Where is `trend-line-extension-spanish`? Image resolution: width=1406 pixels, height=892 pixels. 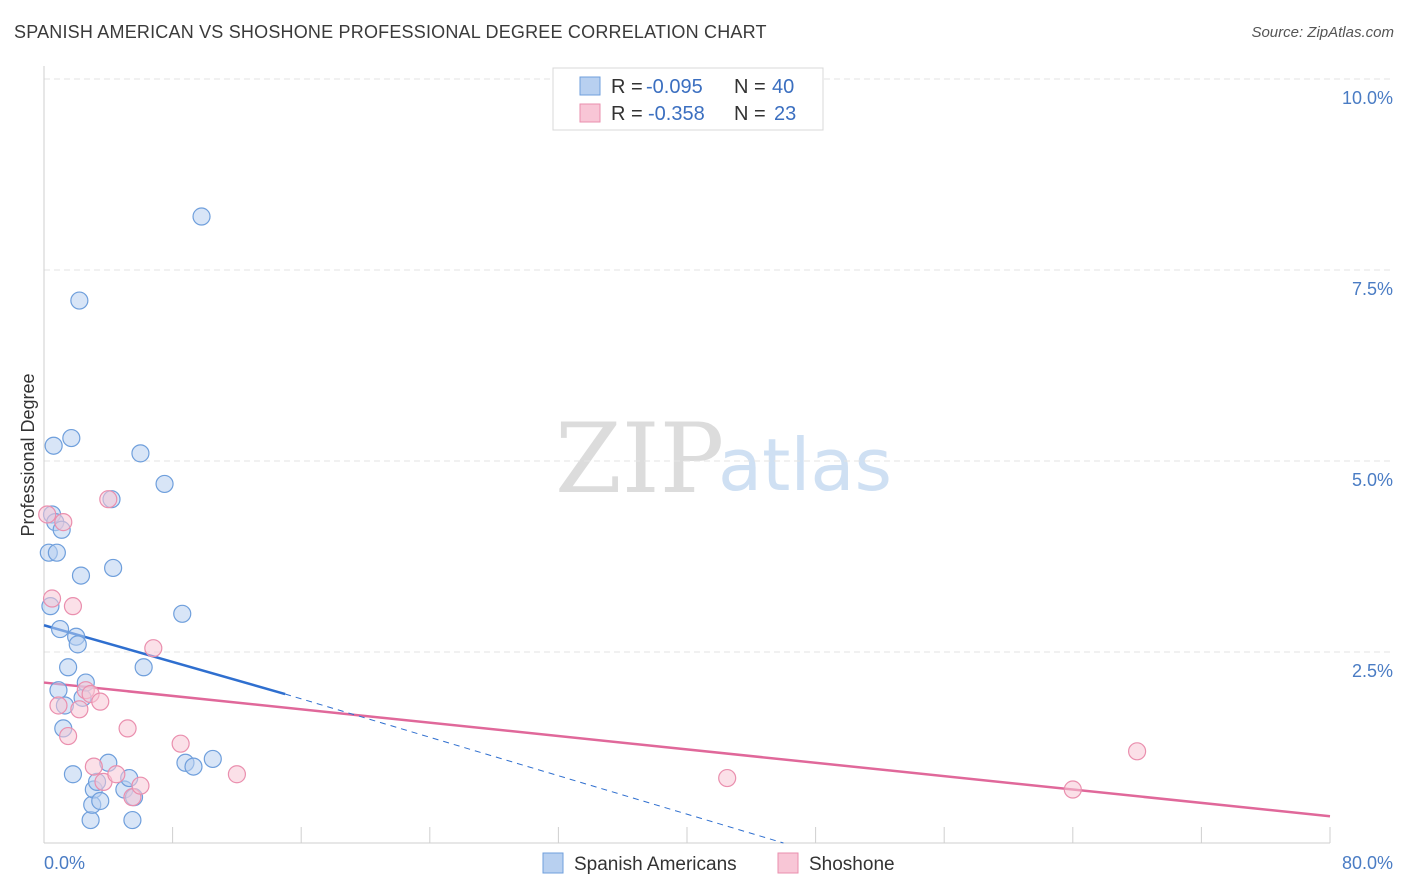 trend-line-extension-spanish is located at coordinates (534, 768).